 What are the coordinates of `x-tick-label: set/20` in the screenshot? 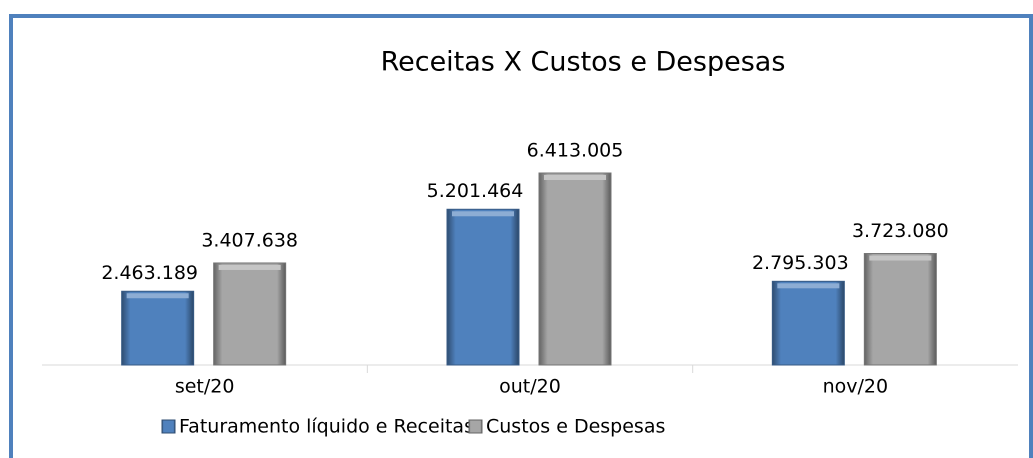 It's located at (205, 387).